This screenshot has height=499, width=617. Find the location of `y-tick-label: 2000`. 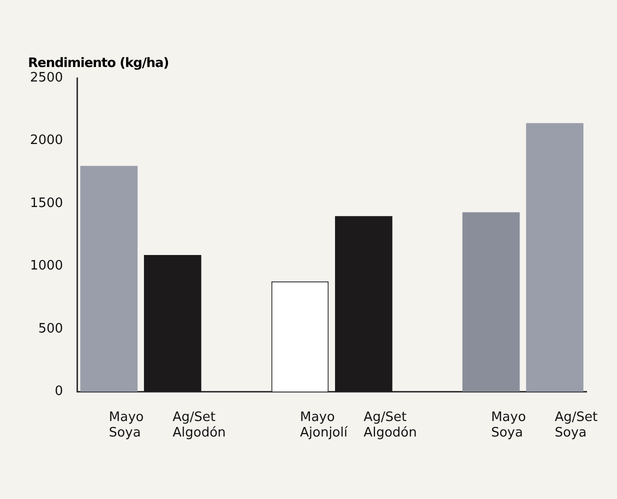

y-tick-label: 2000 is located at coordinates (47, 140).